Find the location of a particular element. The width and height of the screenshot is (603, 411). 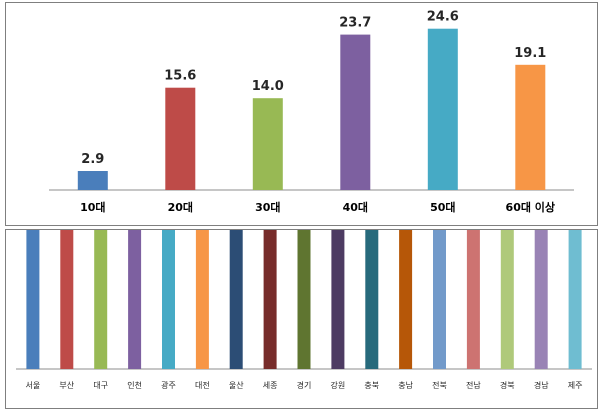

category-label: 서울 is located at coordinates (33, 385).